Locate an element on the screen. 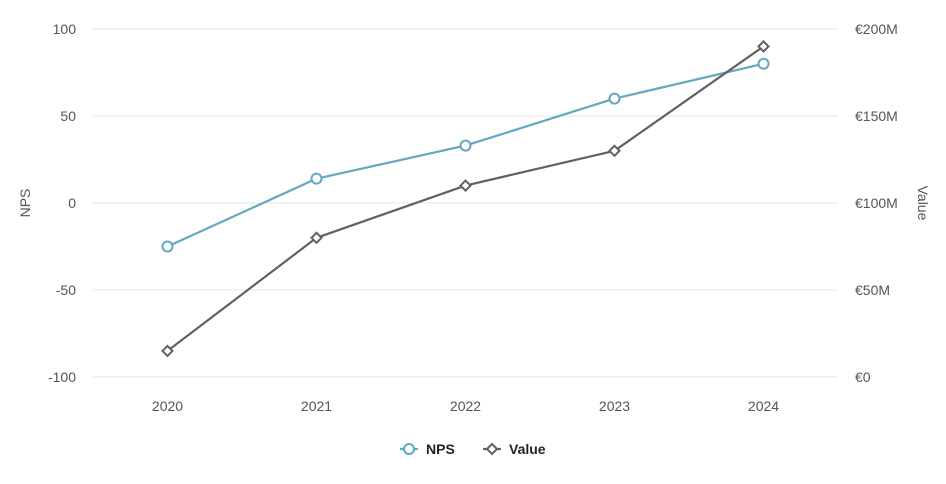 This screenshot has width=946, height=484. left-axis-ticks: -100 -50 0 50 100 is located at coordinates (62, 203).